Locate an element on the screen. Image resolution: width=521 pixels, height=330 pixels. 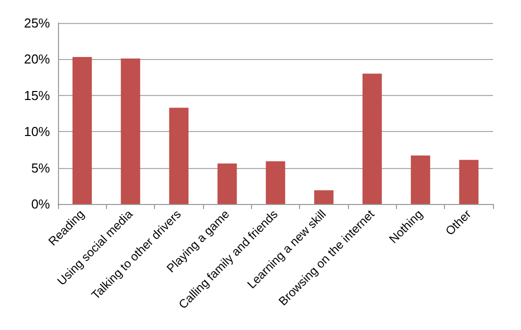
y-tick-label: 25% is located at coordinates (37, 23).